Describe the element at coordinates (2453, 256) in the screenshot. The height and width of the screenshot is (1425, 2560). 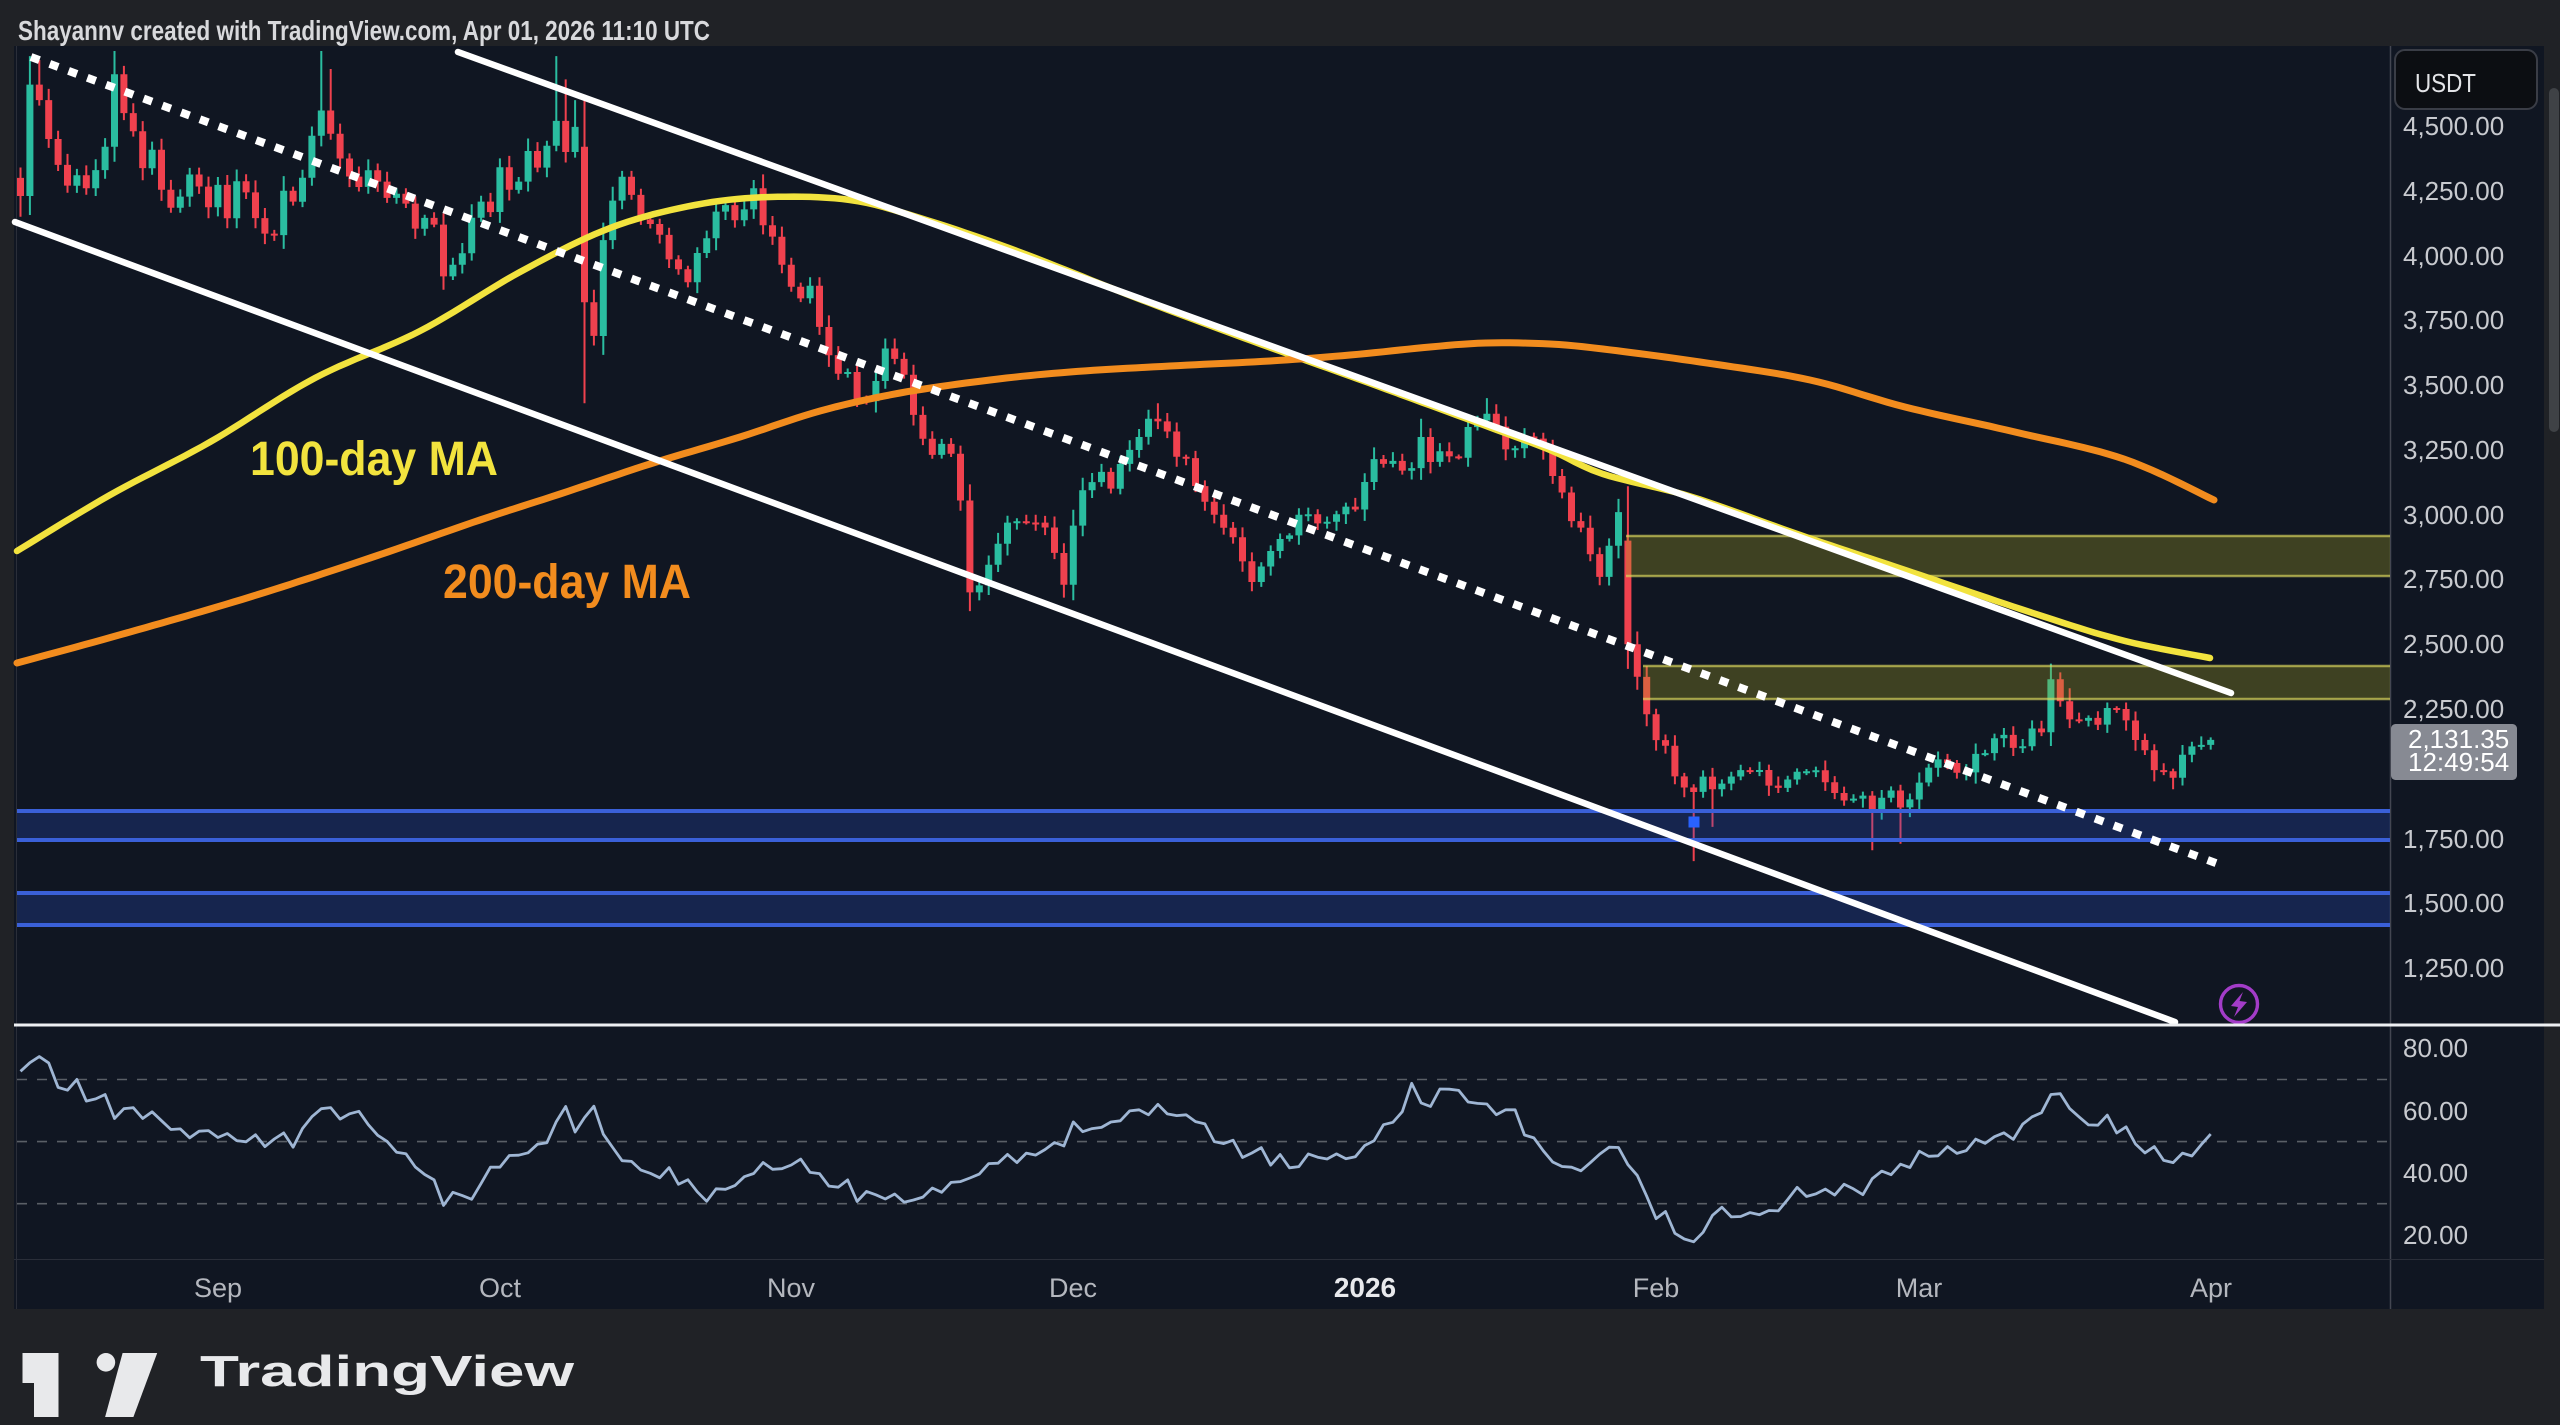
I see `svg-text: 4,000.00` at that location.